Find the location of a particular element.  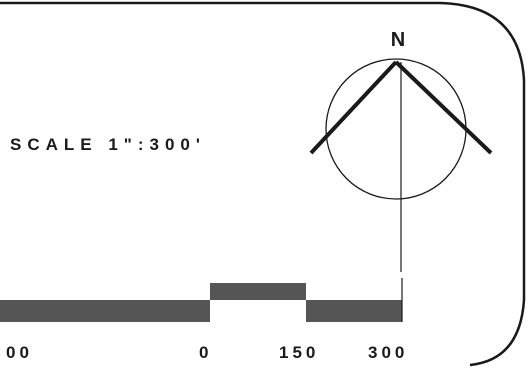

north-arrow-circle is located at coordinates (396, 129).